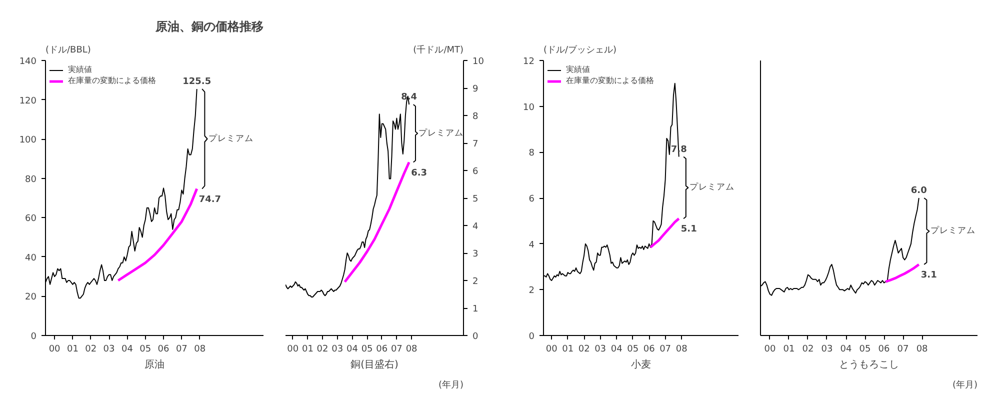  I want to click on y-tick-label: 4, so click(531, 245).